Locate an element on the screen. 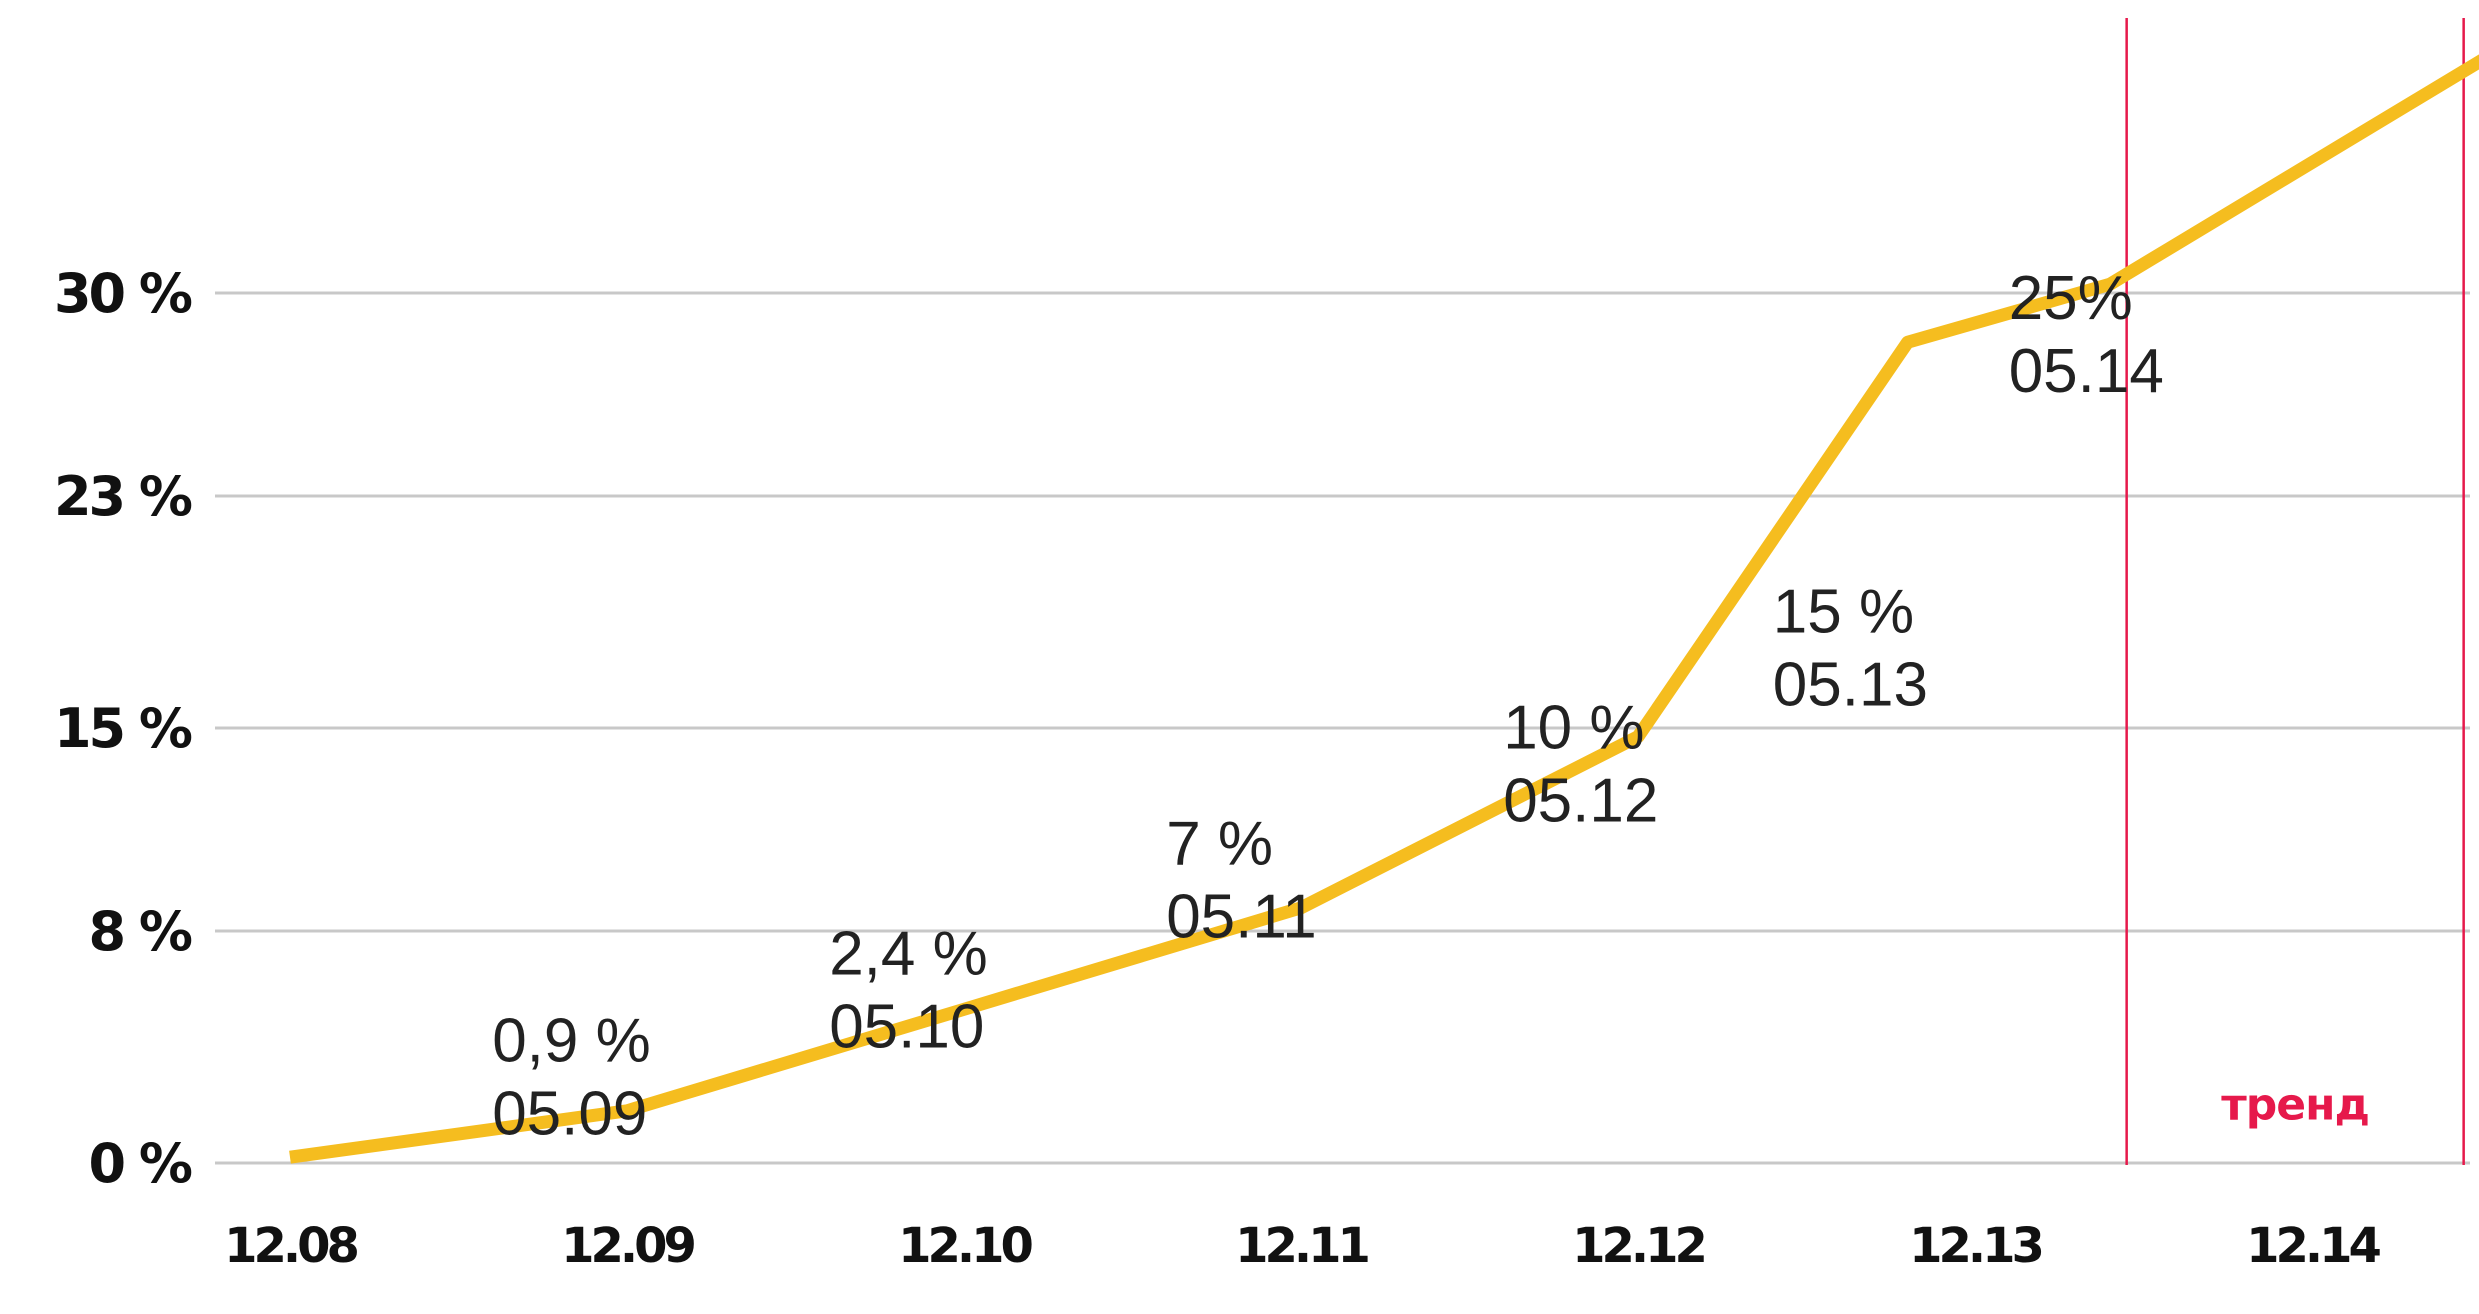 This screenshot has height=1314, width=2479. annotation-value: 7 % is located at coordinates (1219, 843).